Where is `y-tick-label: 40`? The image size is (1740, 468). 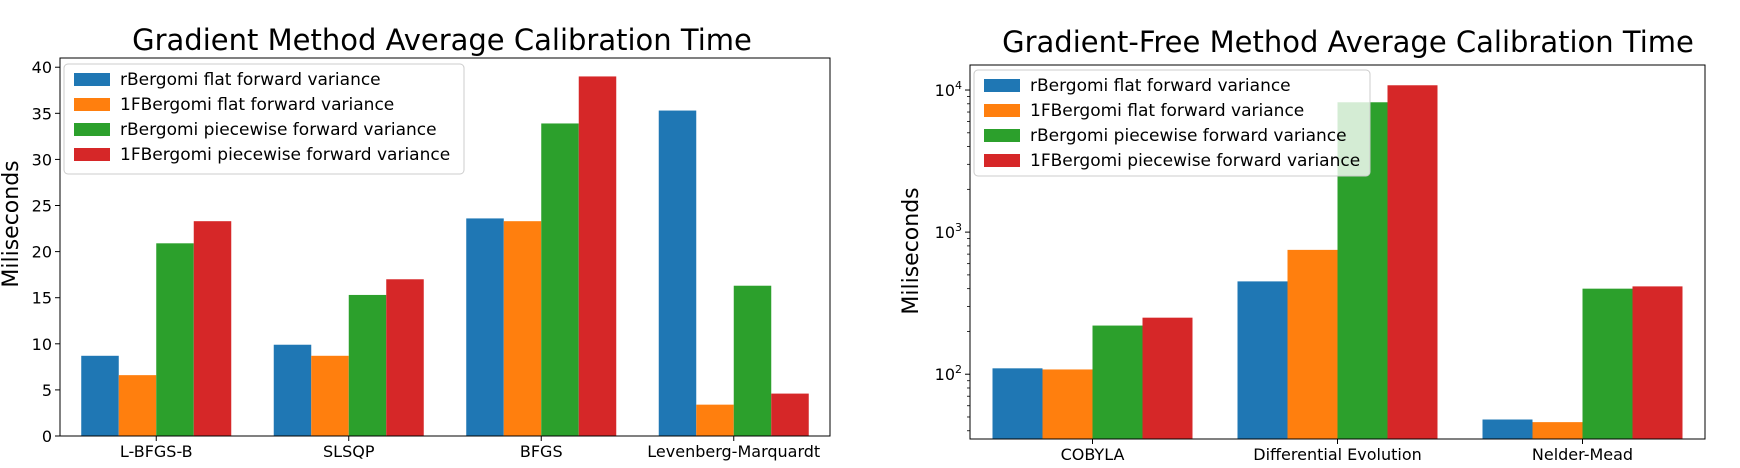 y-tick-label: 40 is located at coordinates (42, 67).